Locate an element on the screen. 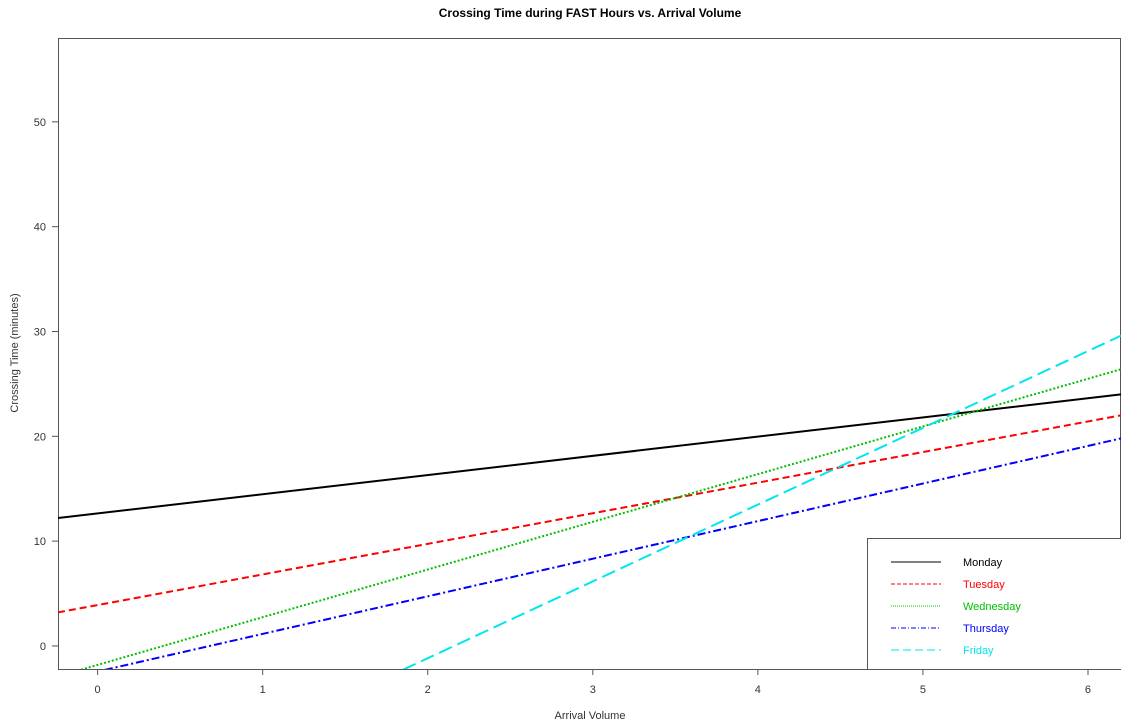 Image resolution: width=1121 pixels, height=724 pixels. x-axis: 0 1 2 3 4 5 6 is located at coordinates (593, 682).